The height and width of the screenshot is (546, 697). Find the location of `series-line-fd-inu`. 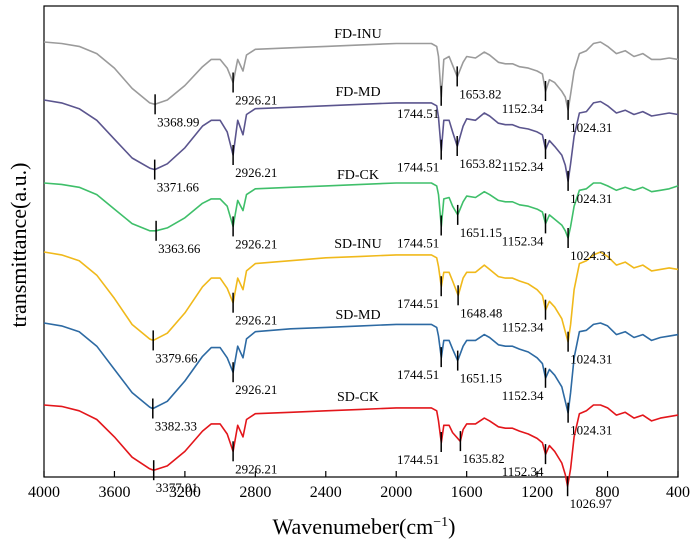

series-line-fd-inu is located at coordinates (361, 76).